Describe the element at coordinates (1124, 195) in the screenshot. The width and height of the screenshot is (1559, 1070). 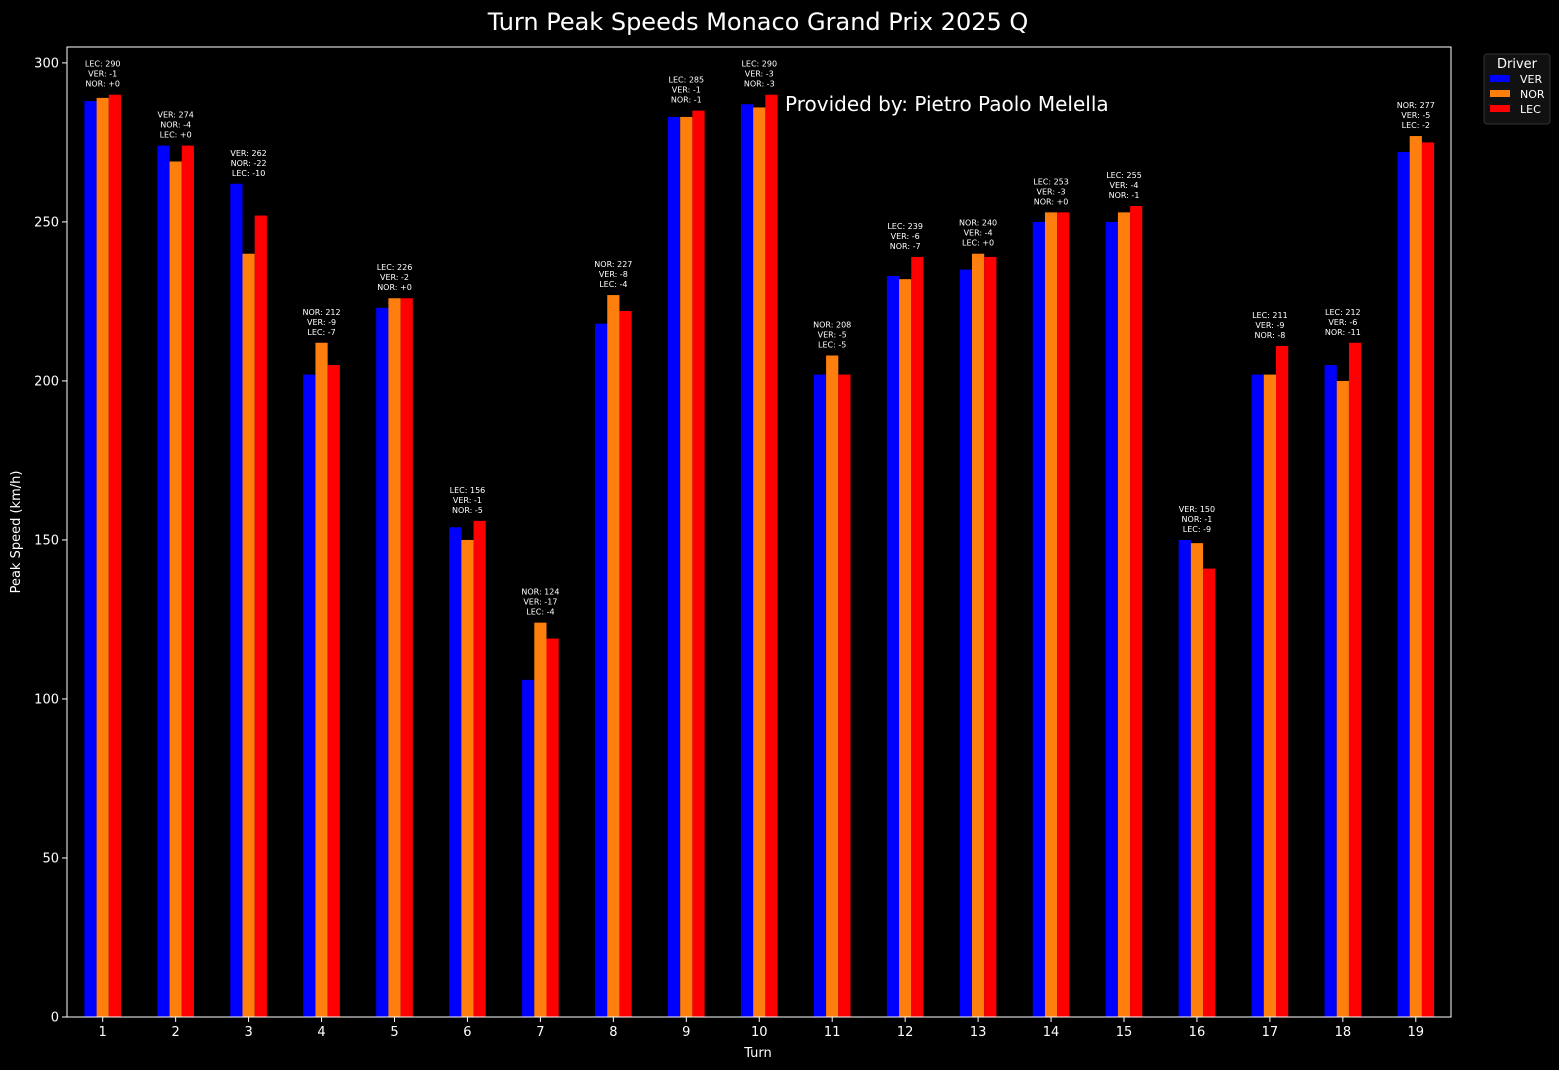
I see `data-label-turn-15: NOR: -1` at that location.